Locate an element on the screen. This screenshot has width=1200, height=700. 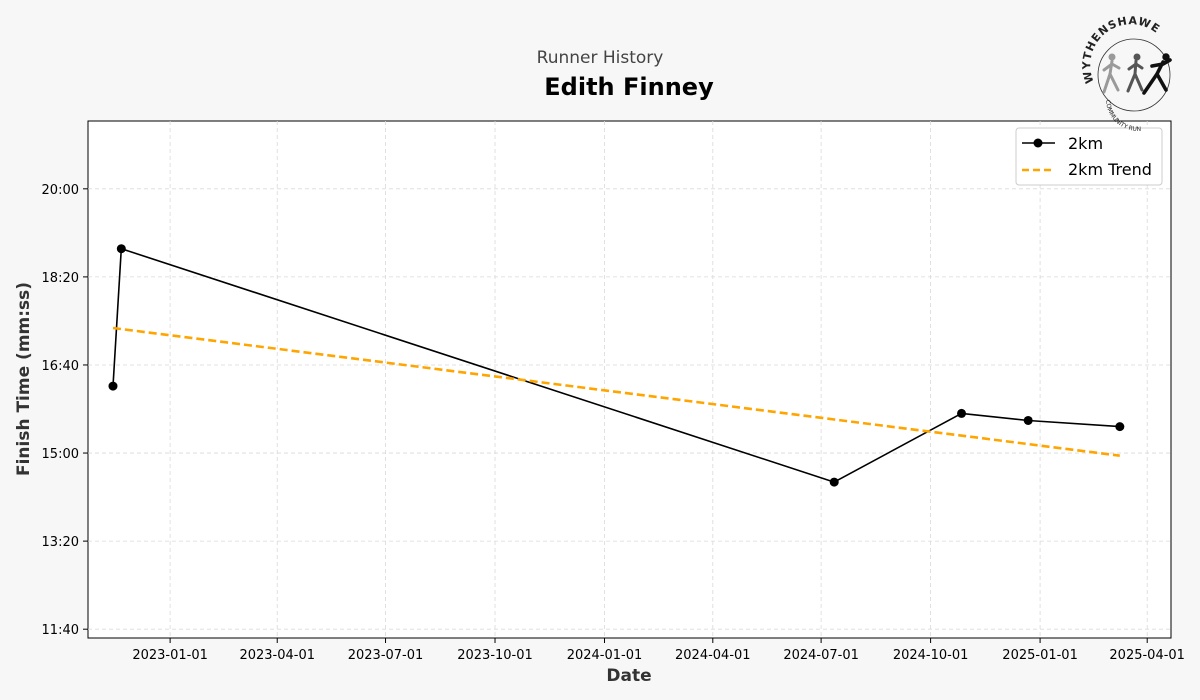
runner-icon-mid is located at coordinates (1135, 73).